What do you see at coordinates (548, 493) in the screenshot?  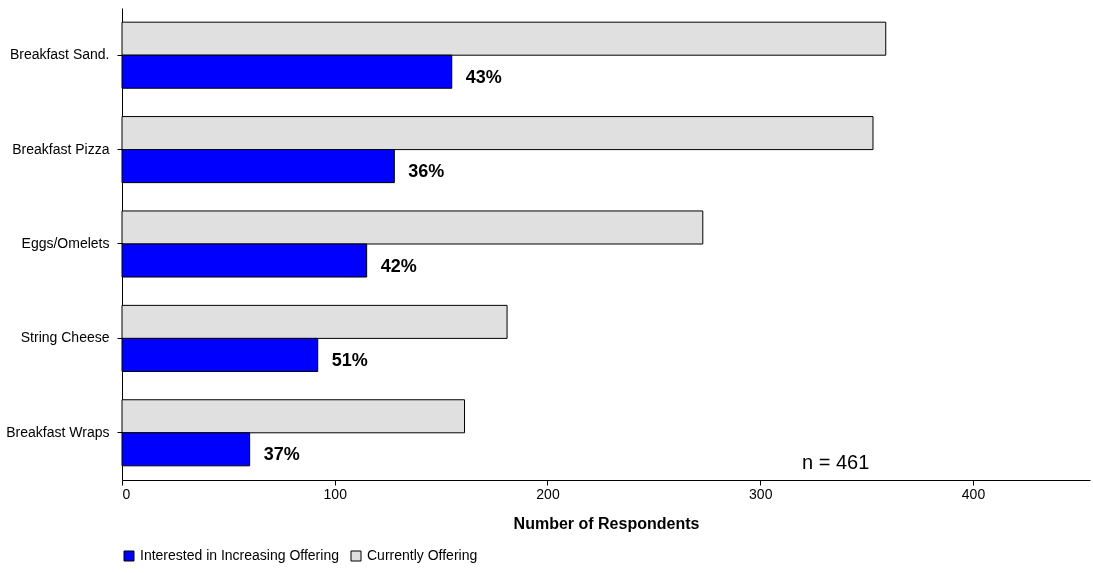 I see `x-tick-label: 200` at bounding box center [548, 493].